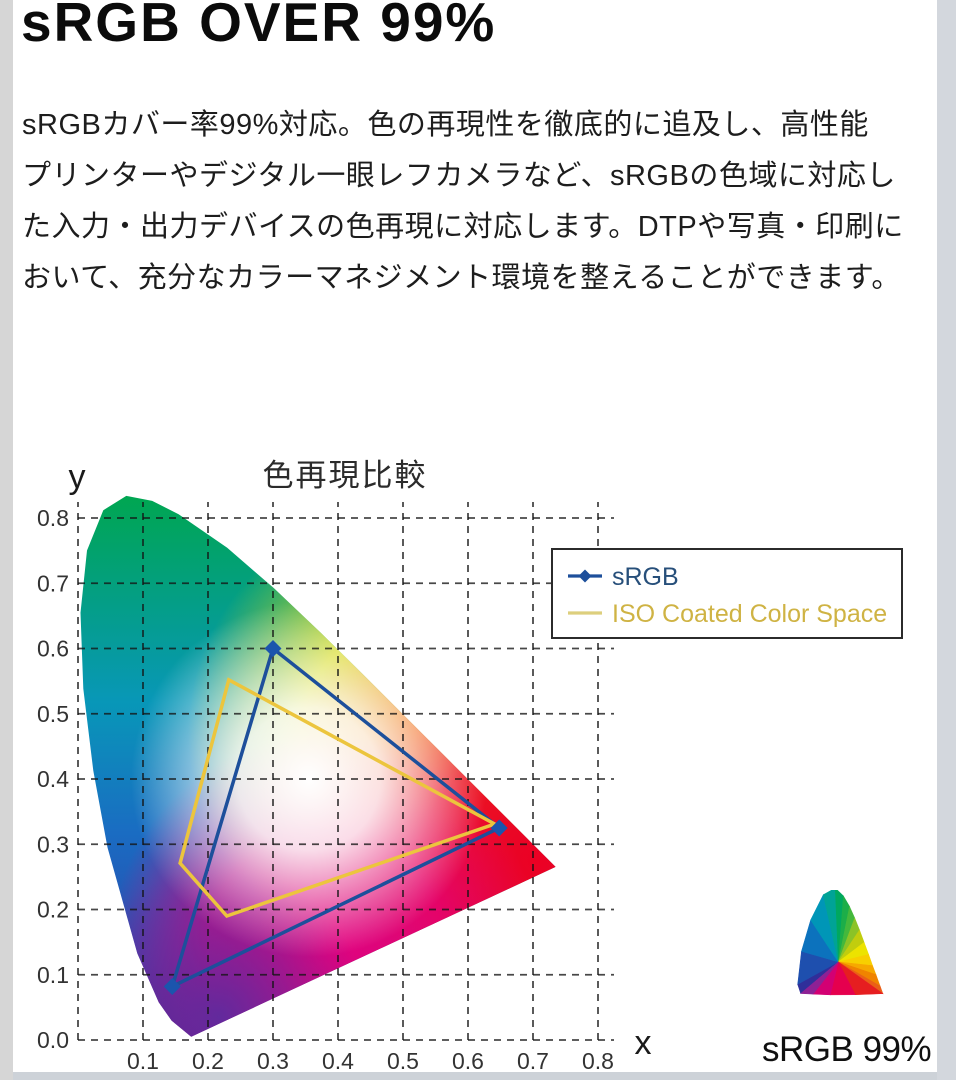  I want to click on page-margin-bottom, so click(475, 1076).